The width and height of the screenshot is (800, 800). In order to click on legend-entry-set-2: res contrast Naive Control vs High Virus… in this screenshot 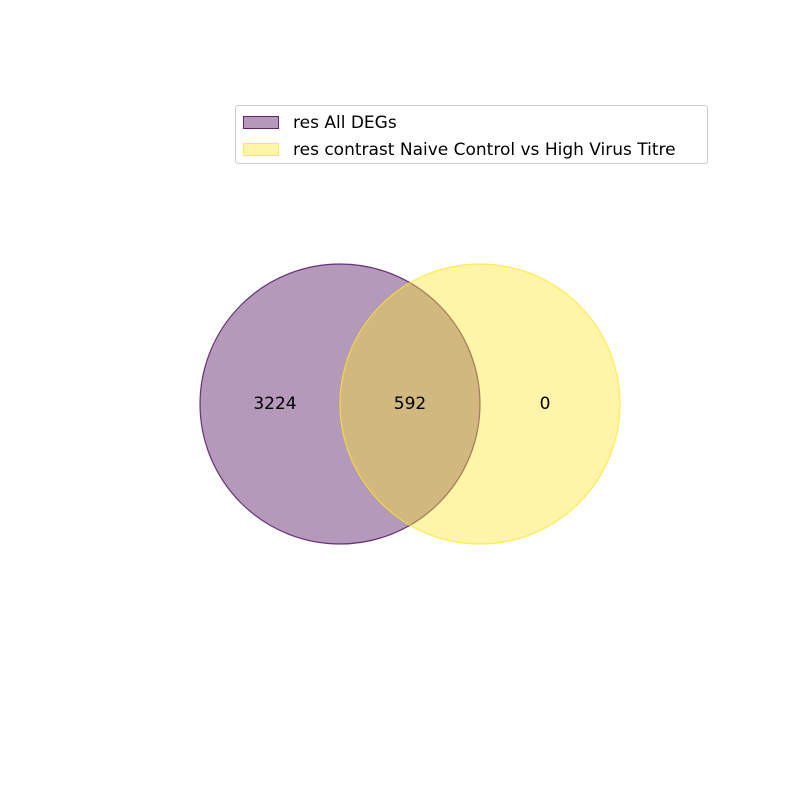, I will do `click(475, 149)`.